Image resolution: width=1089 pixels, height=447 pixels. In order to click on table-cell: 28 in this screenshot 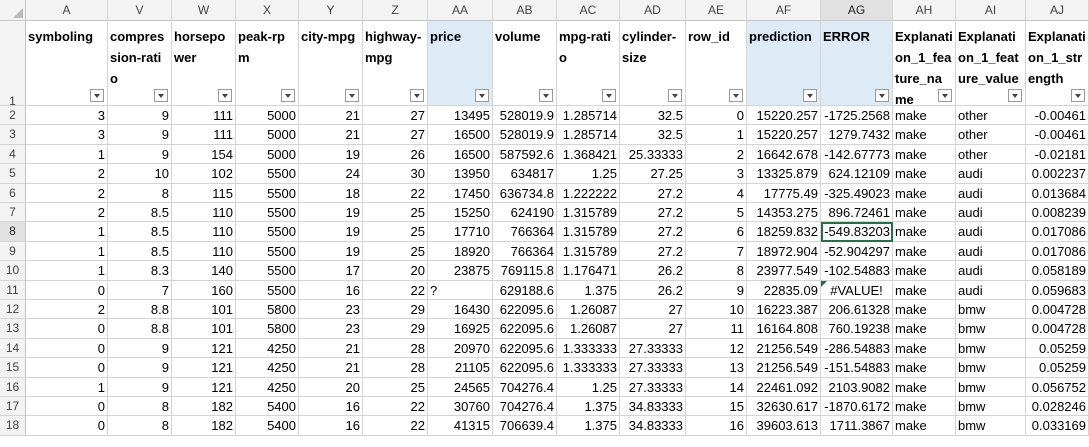, I will do `click(395, 368)`.